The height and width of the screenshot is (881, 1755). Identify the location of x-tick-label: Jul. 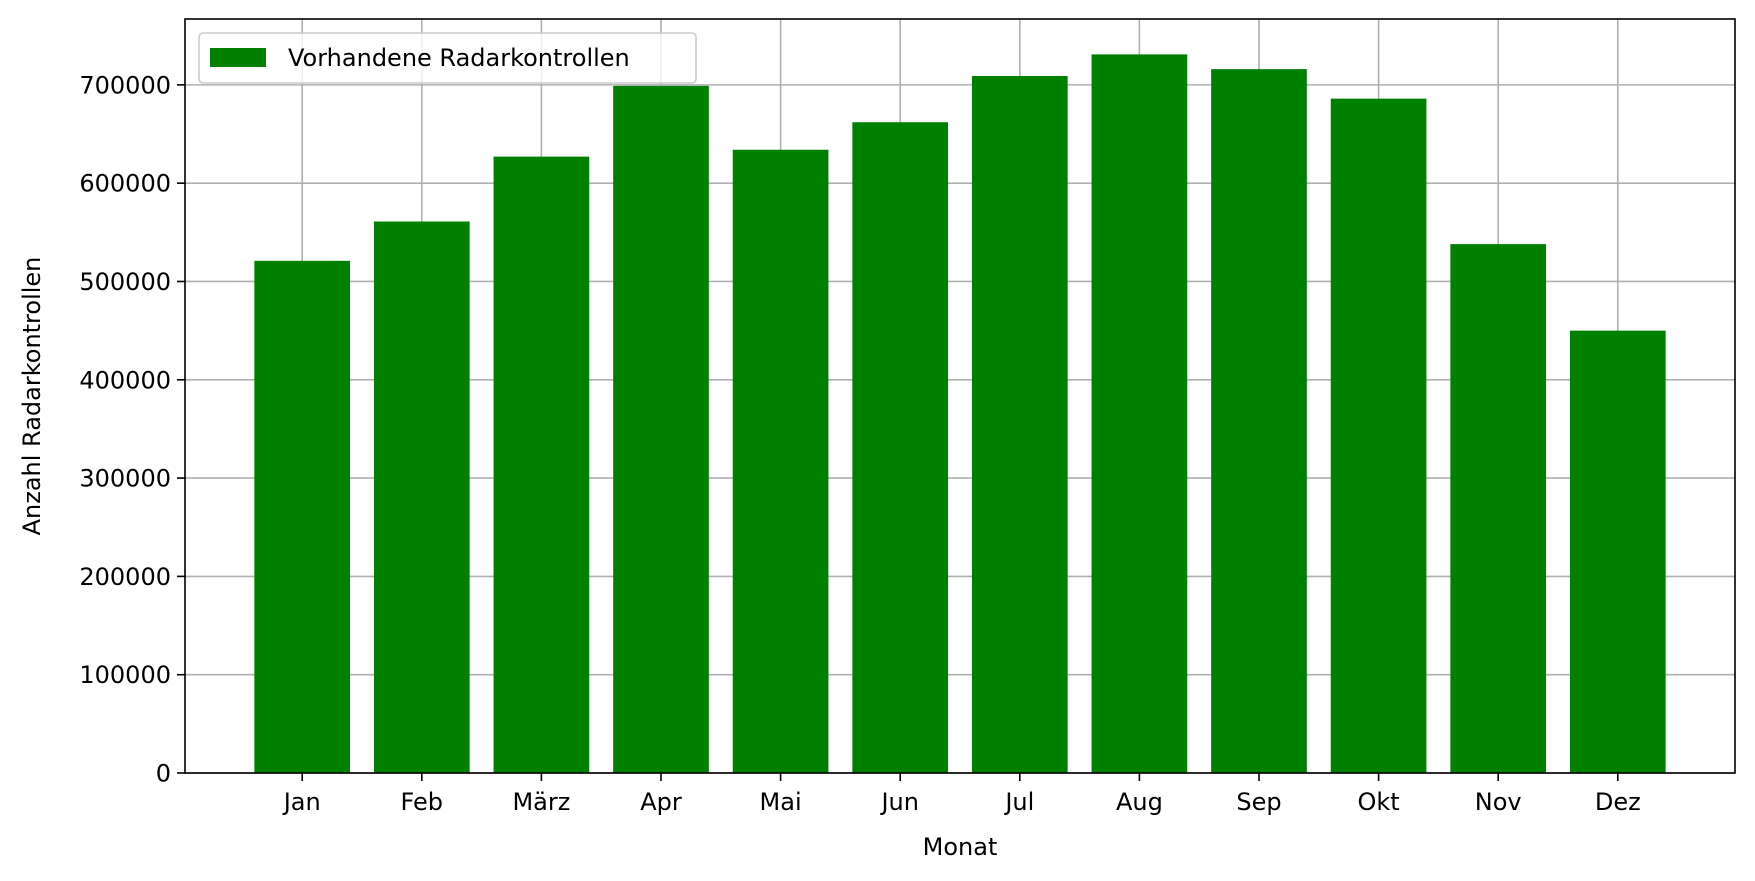
(1018, 802).